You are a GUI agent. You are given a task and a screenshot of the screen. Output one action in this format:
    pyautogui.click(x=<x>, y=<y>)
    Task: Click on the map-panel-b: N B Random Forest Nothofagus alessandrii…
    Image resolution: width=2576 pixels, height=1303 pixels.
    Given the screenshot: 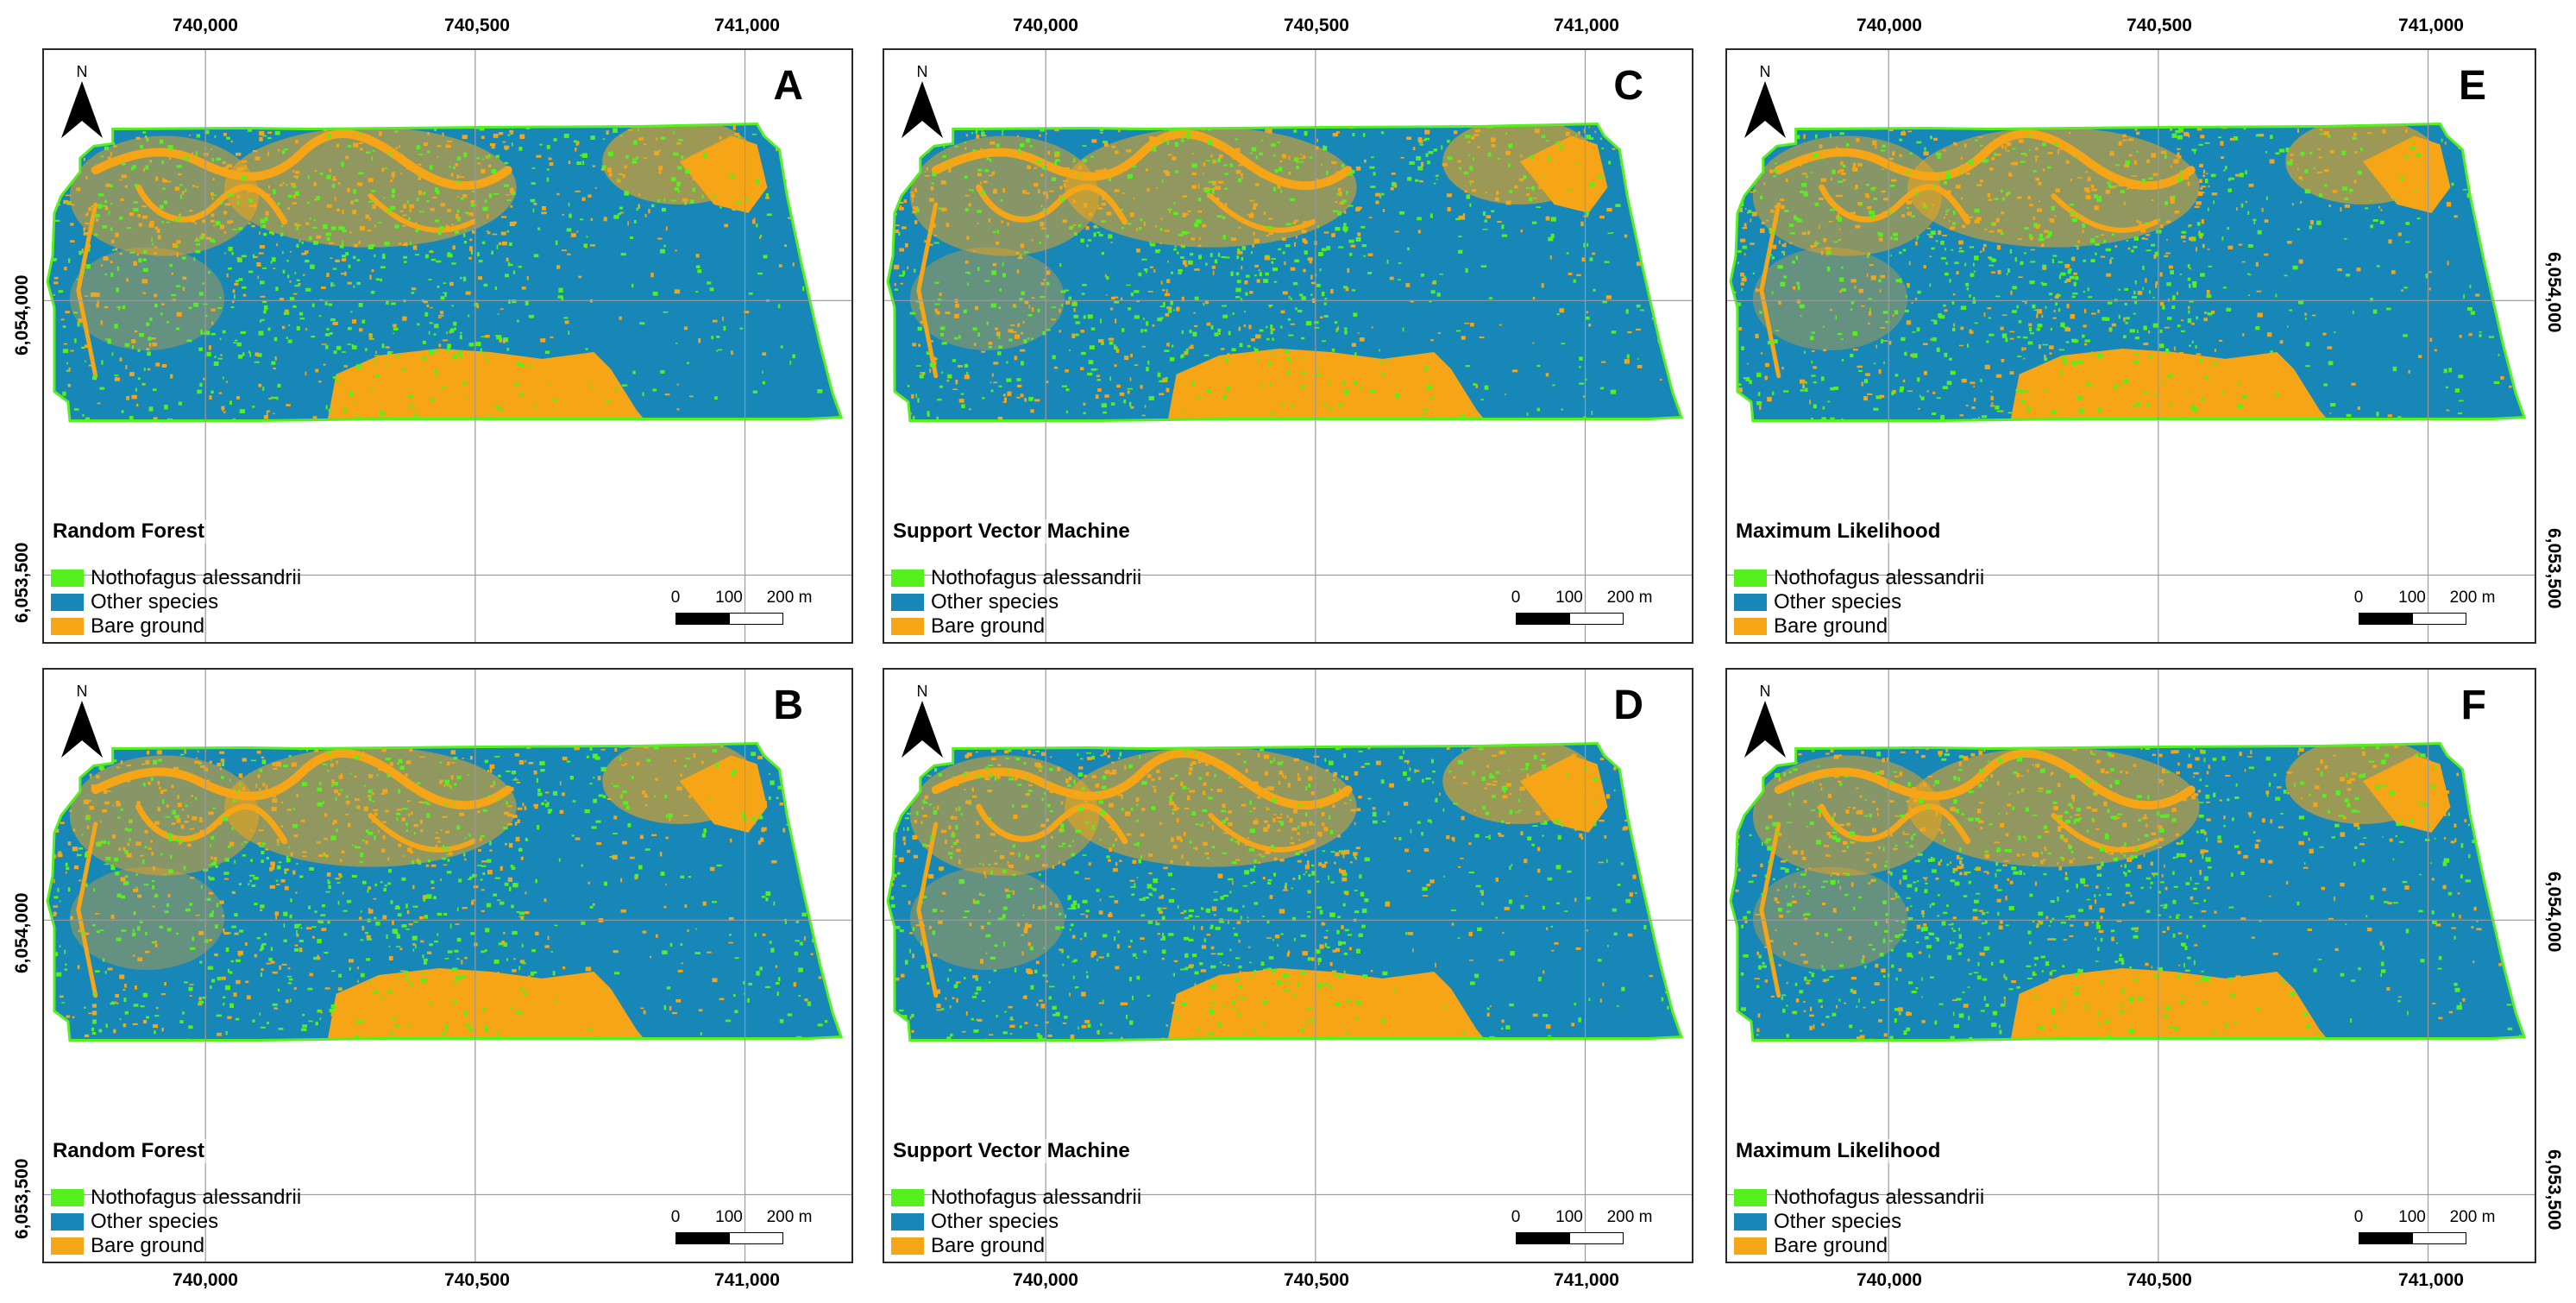 What is the action you would take?
    pyautogui.click(x=447, y=965)
    